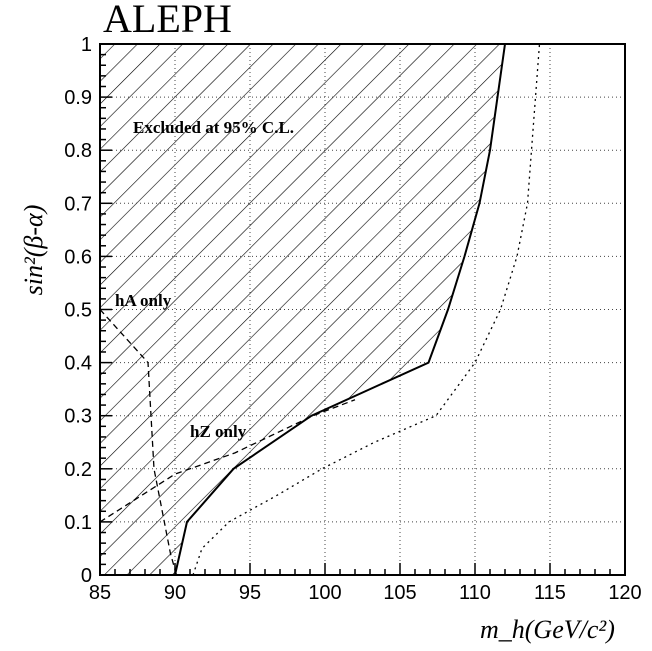 The height and width of the screenshot is (651, 652). What do you see at coordinates (138, 442) in the screenshot?
I see `series-line-3-dashed` at bounding box center [138, 442].